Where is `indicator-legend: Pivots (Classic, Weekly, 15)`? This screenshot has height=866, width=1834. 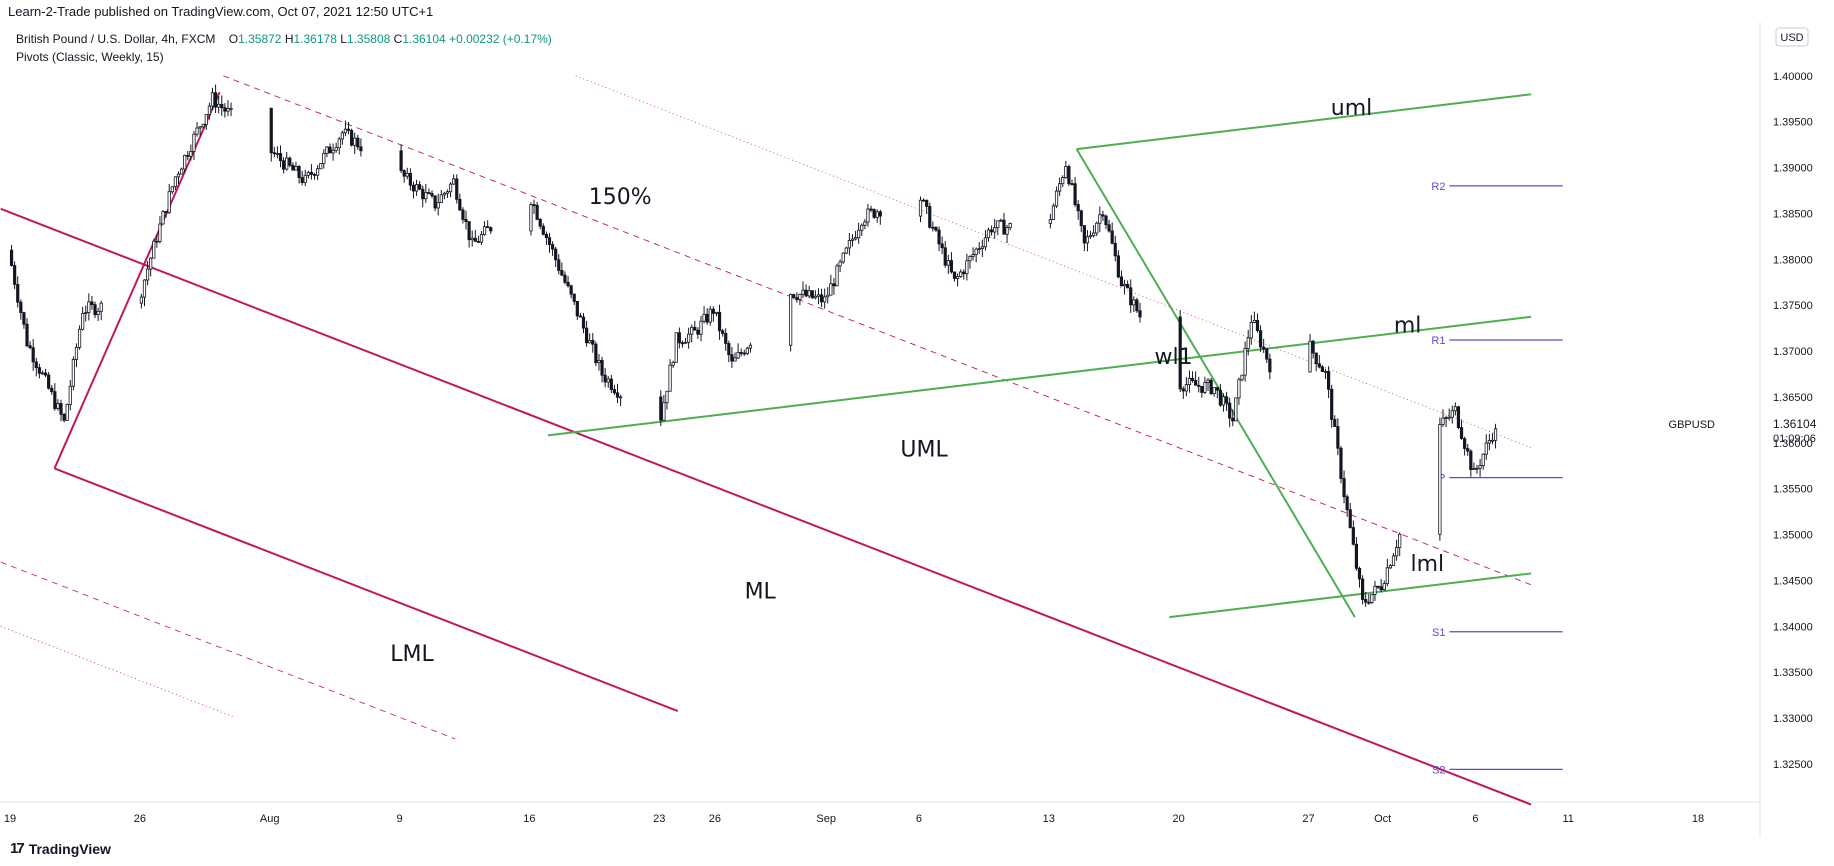
indicator-legend: Pivots (Classic, Weekly, 15) is located at coordinates (90, 57).